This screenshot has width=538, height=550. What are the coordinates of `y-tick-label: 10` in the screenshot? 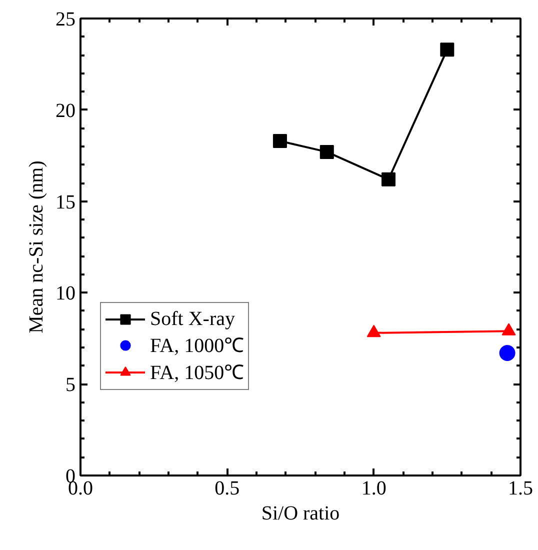 It's located at (66, 293).